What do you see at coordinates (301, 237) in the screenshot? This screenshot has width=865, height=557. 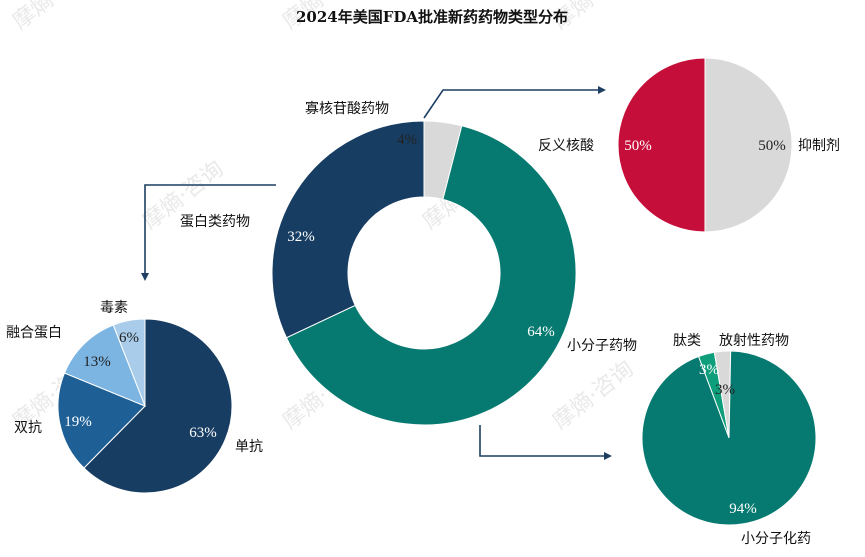 I see `pct-protein-drug: 32%` at bounding box center [301, 237].